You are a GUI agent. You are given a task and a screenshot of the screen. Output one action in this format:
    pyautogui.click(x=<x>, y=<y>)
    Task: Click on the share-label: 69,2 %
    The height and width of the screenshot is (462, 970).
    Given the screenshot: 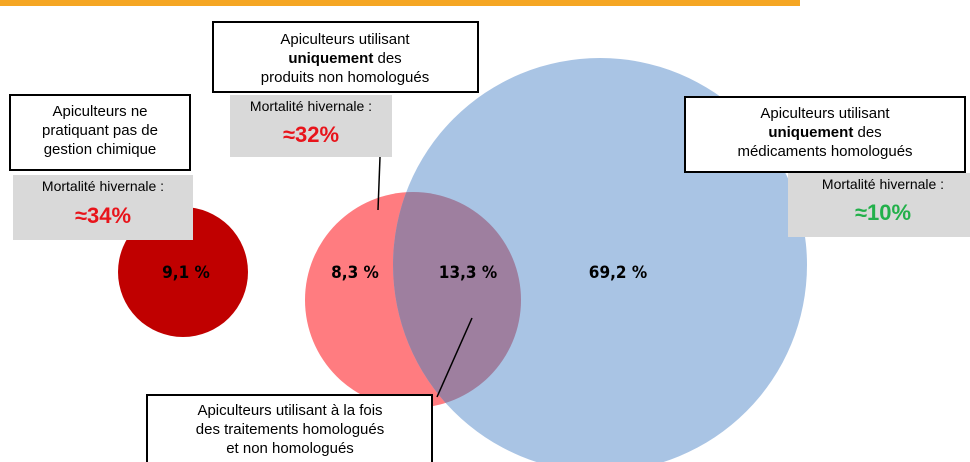 What is the action you would take?
    pyautogui.click(x=618, y=273)
    